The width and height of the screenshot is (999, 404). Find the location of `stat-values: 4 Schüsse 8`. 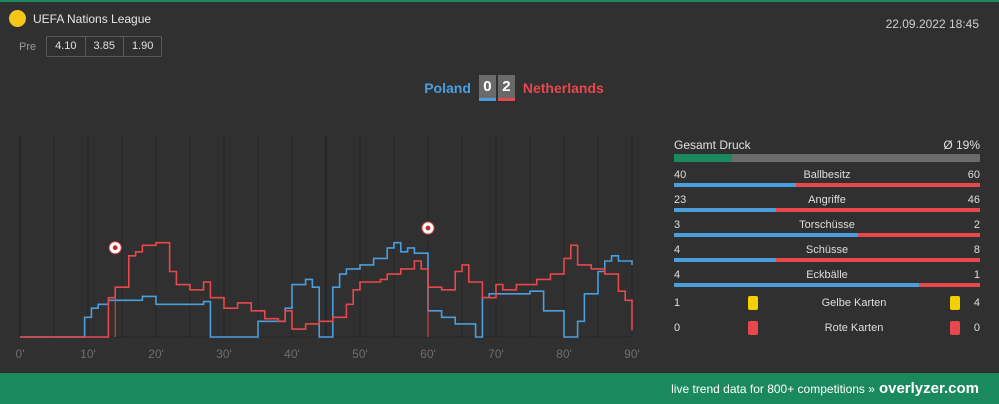

stat-values: 4 Schüsse 8 is located at coordinates (827, 250).